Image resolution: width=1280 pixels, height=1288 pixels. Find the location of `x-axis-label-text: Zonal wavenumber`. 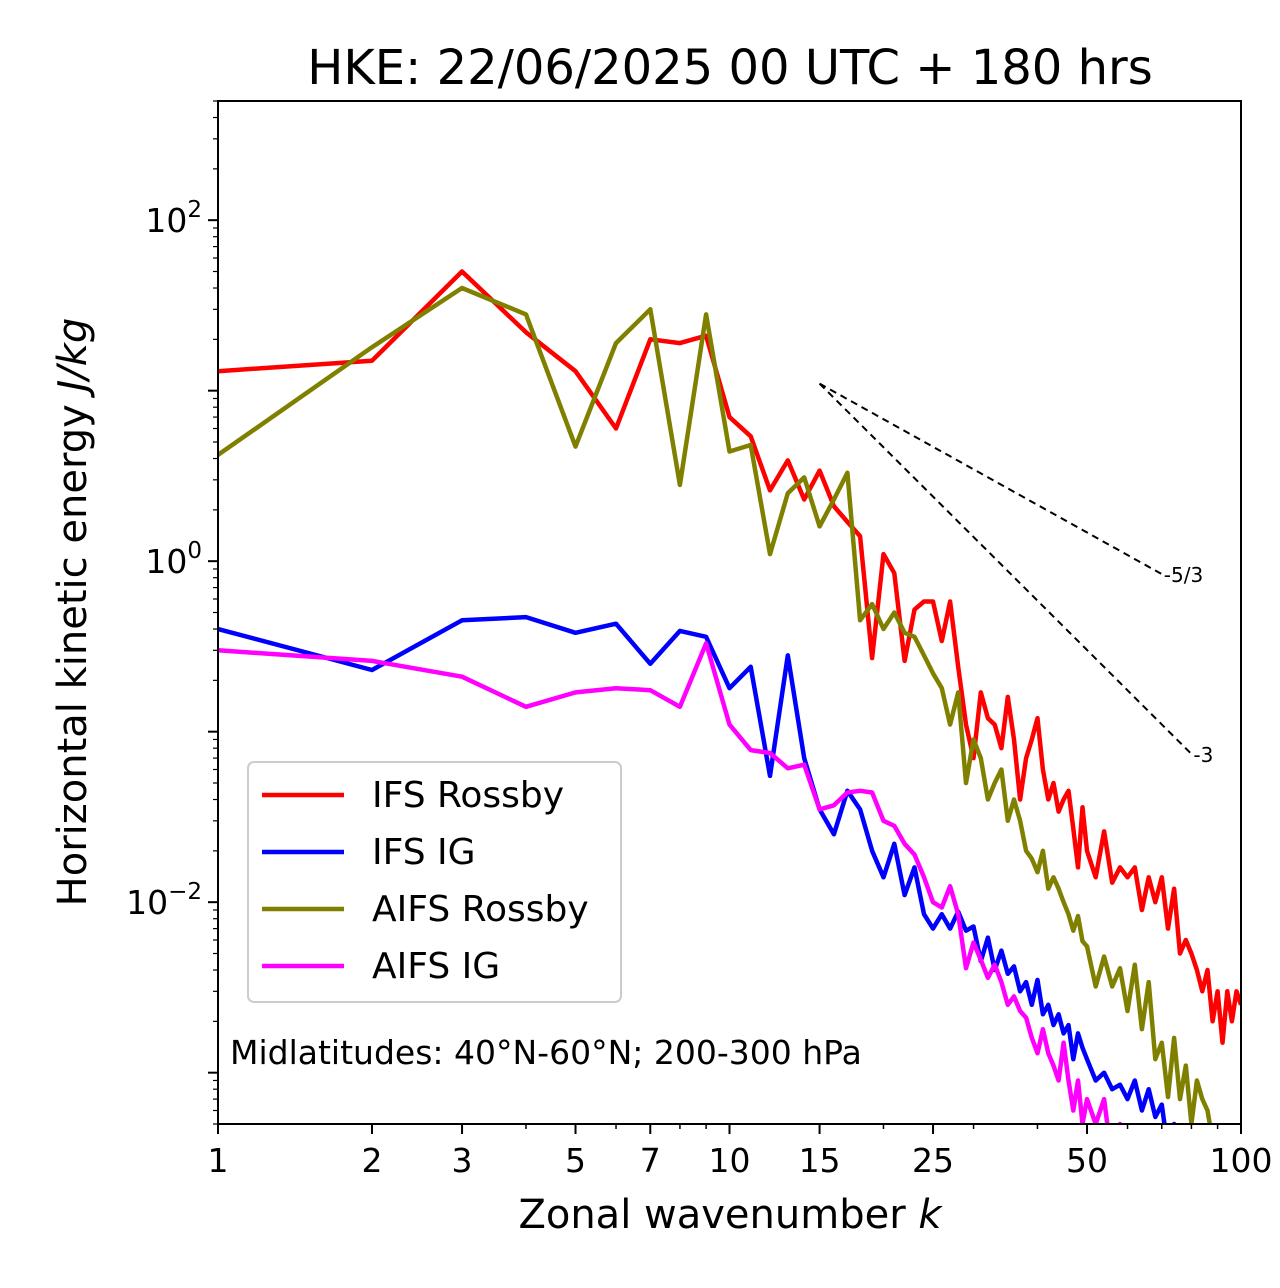

x-axis-label-text: Zonal wavenumber is located at coordinates (718, 1215).